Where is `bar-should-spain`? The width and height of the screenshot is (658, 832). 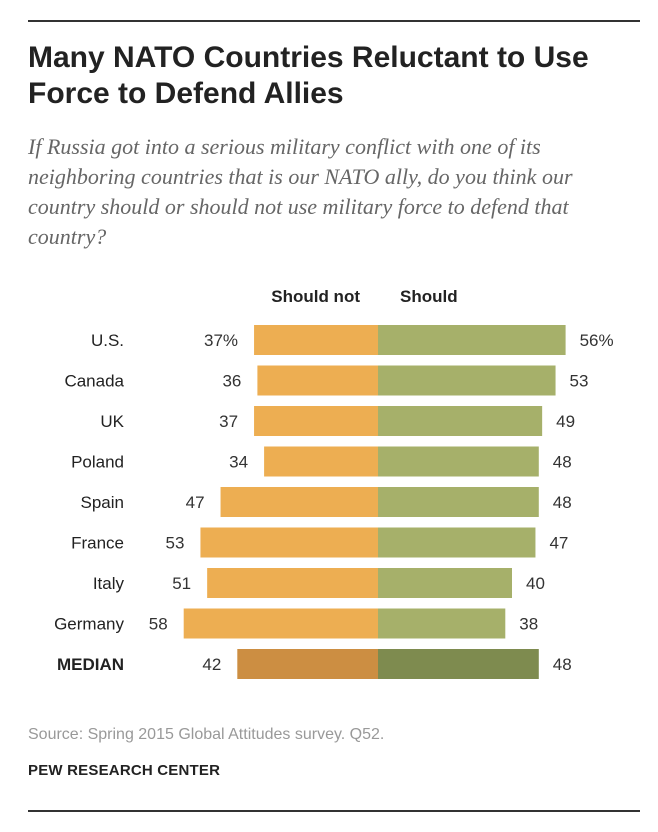 bar-should-spain is located at coordinates (458, 502).